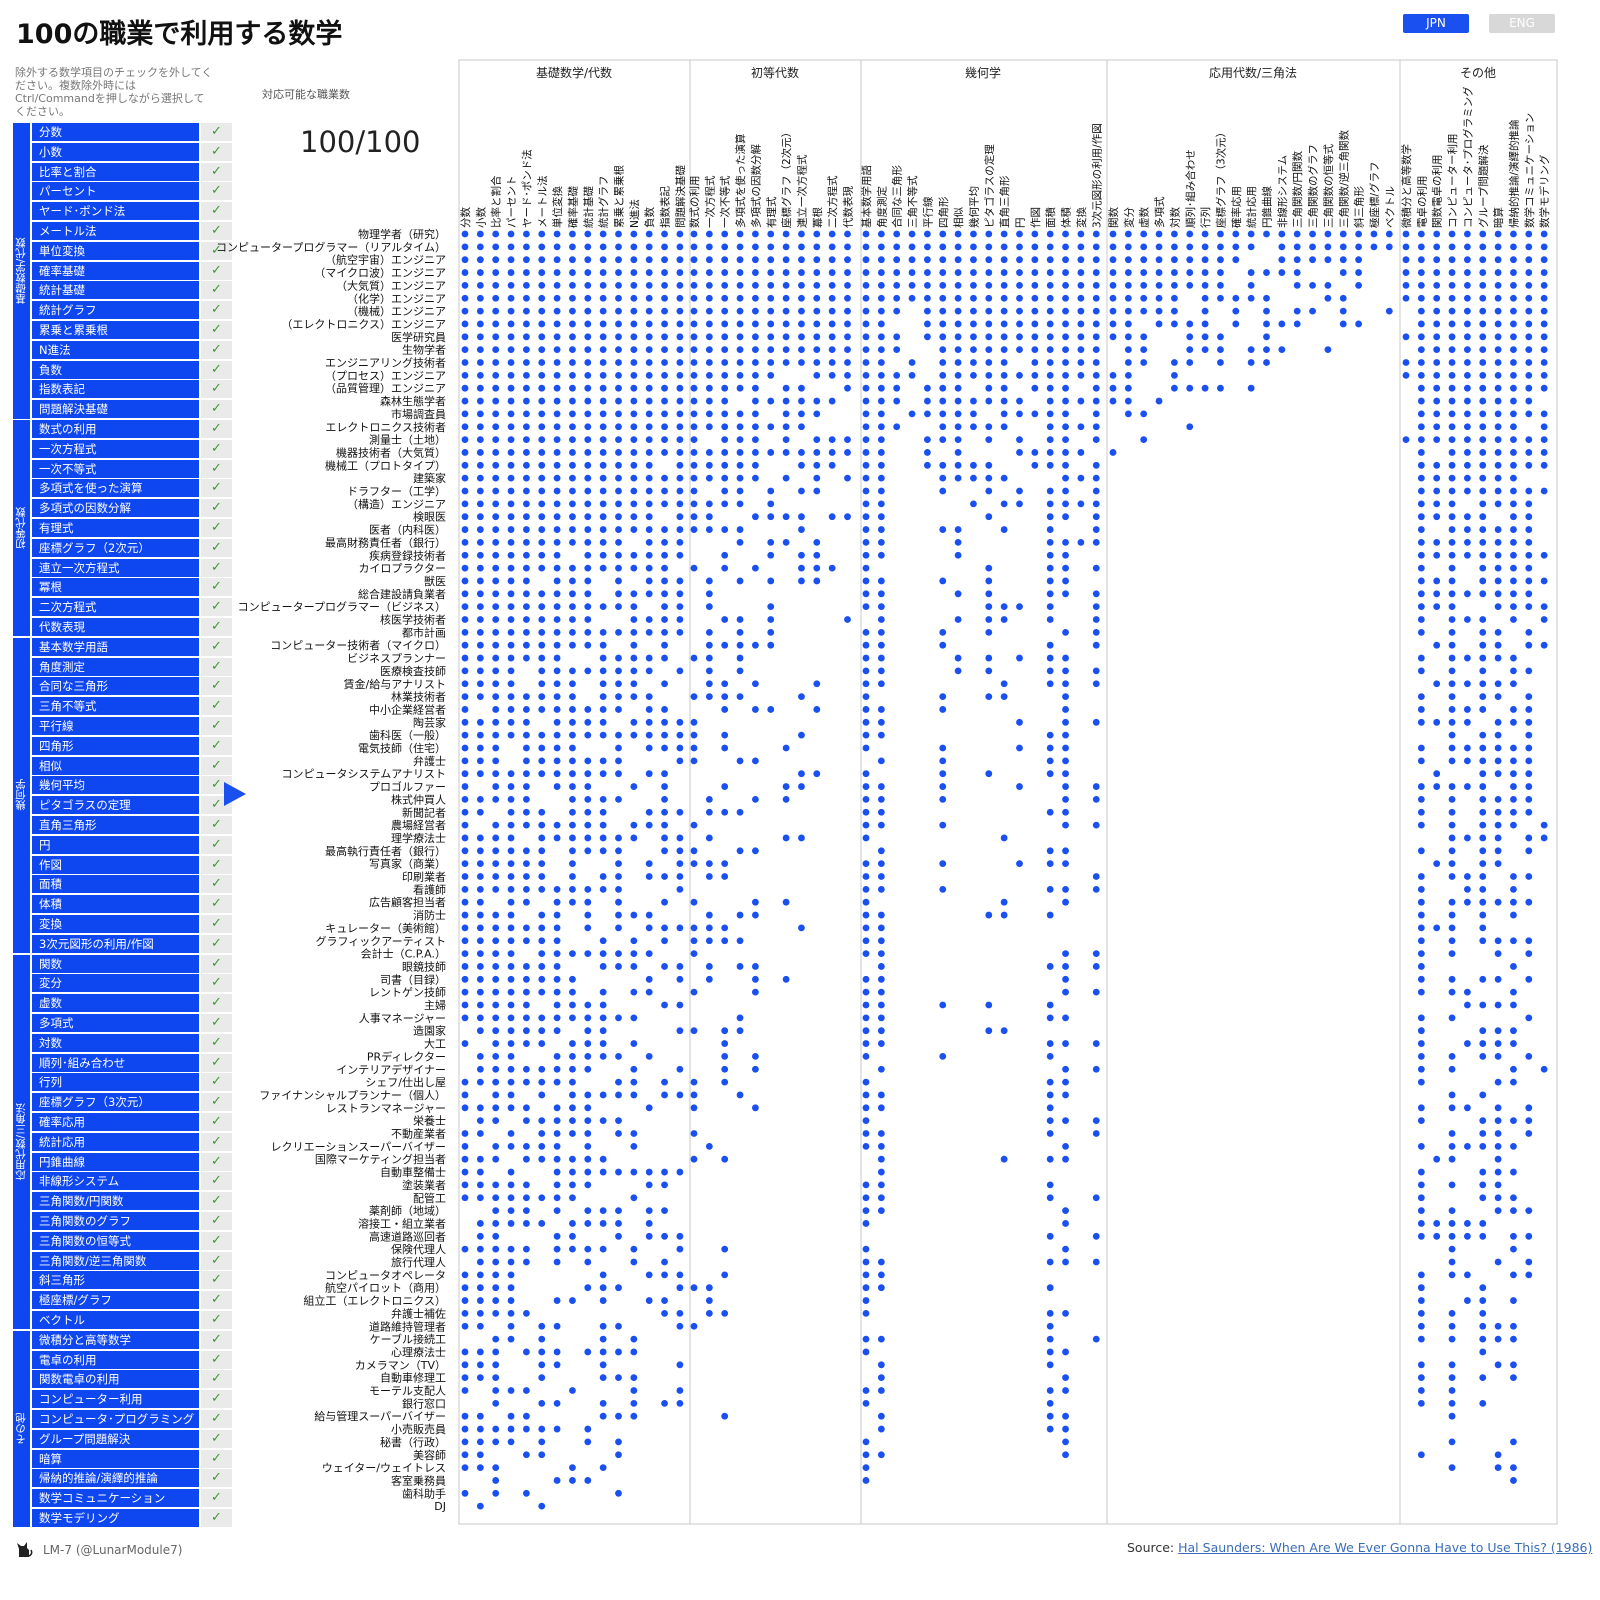  I want to click on filter-item: 有理式 ✓, so click(132, 528).